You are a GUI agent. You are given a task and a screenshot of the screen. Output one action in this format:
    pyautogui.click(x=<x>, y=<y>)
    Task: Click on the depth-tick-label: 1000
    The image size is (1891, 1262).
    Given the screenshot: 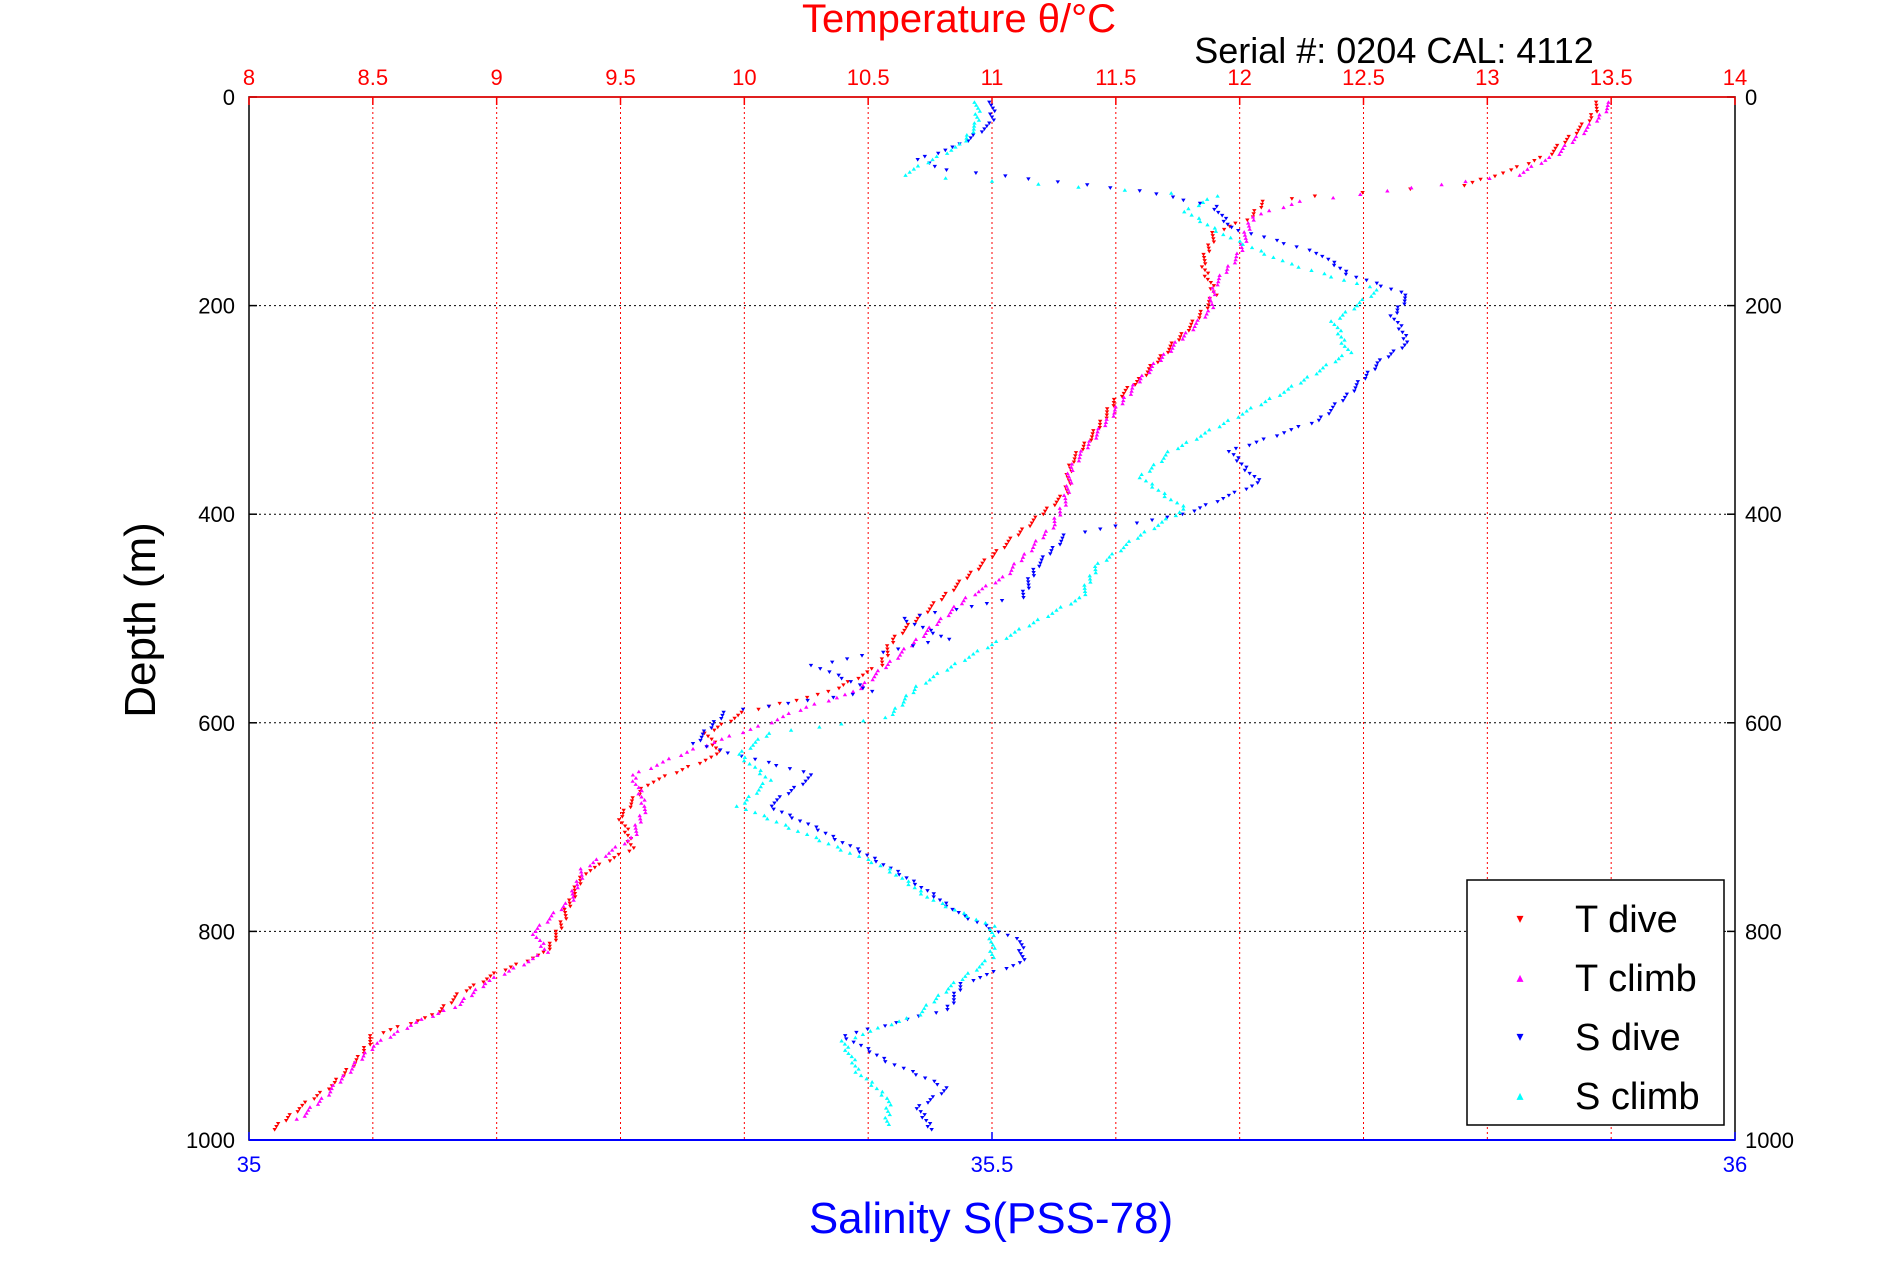 What is the action you would take?
    pyautogui.click(x=210, y=1140)
    